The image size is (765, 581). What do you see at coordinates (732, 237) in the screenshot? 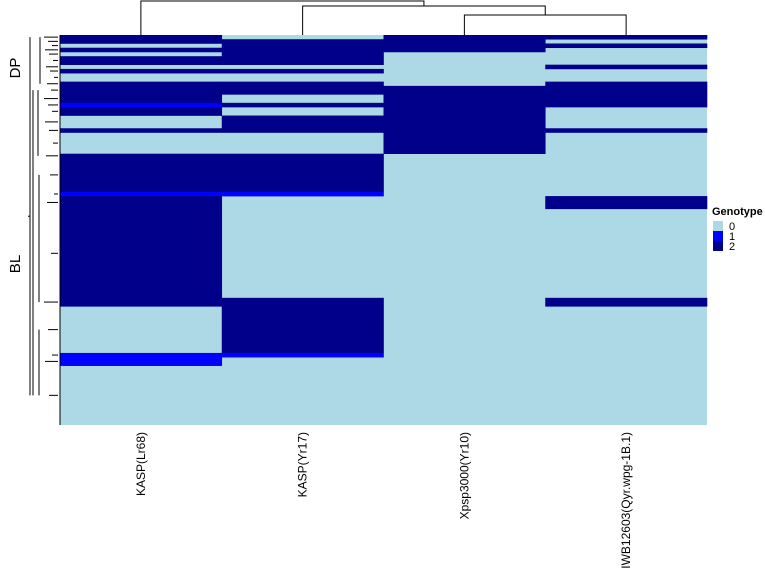
I see `legend-label: 1` at bounding box center [732, 237].